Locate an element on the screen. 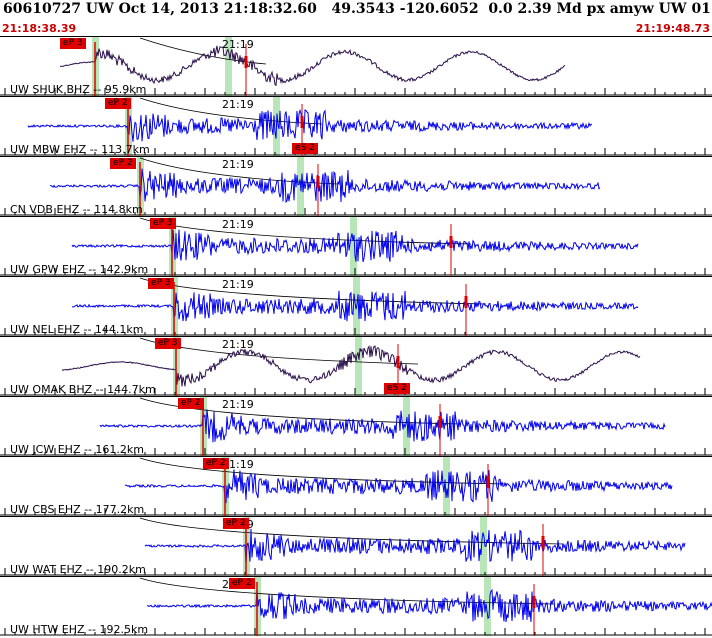 The image size is (712, 638). trace-panel: 21:19 eP 2 UW JCW EHZ -- 161.2km is located at coordinates (356, 426).